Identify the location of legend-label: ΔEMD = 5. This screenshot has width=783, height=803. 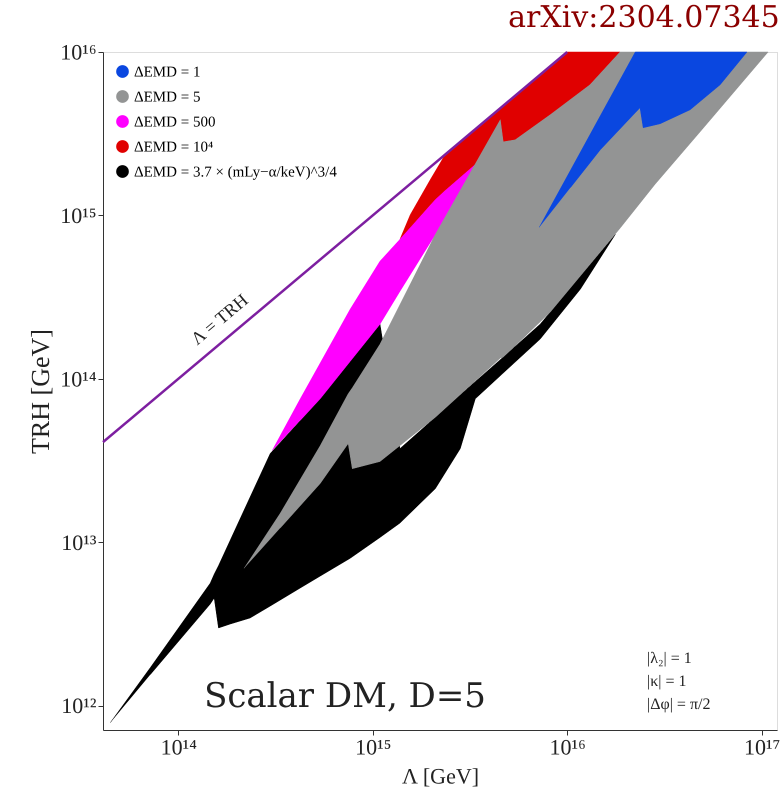
(167, 98).